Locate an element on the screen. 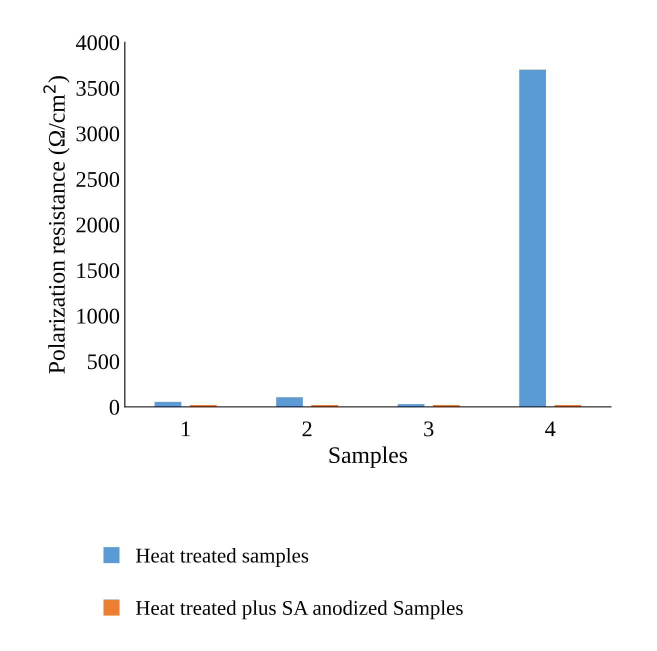 Image resolution: width=657 pixels, height=651 pixels. y-tick-label: 3500 is located at coordinates (98, 88).